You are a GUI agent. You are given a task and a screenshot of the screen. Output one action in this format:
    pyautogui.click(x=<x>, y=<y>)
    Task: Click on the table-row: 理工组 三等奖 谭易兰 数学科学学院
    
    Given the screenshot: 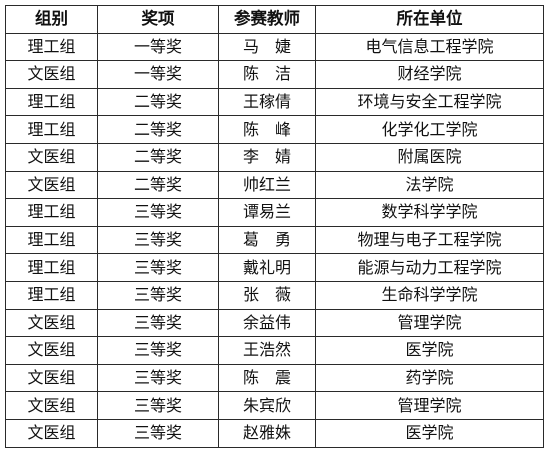 What is the action you would take?
    pyautogui.click(x=274, y=212)
    